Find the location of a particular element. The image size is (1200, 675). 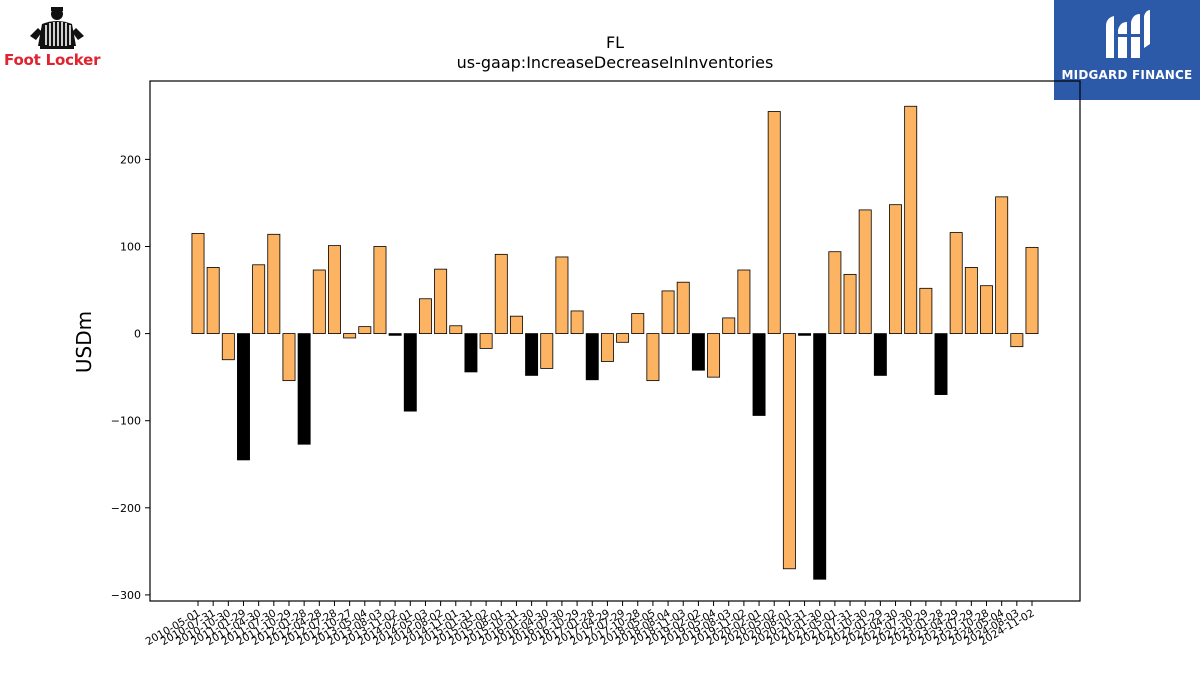

y-axis: −300 −200 −100 0 100 200 is located at coordinates (130, 377).